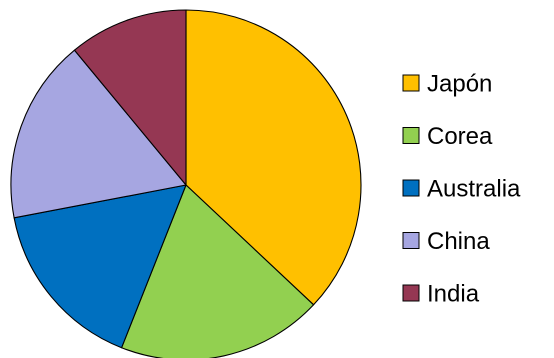  Describe the element at coordinates (411, 293) in the screenshot. I see `legend-swatch-india` at that location.